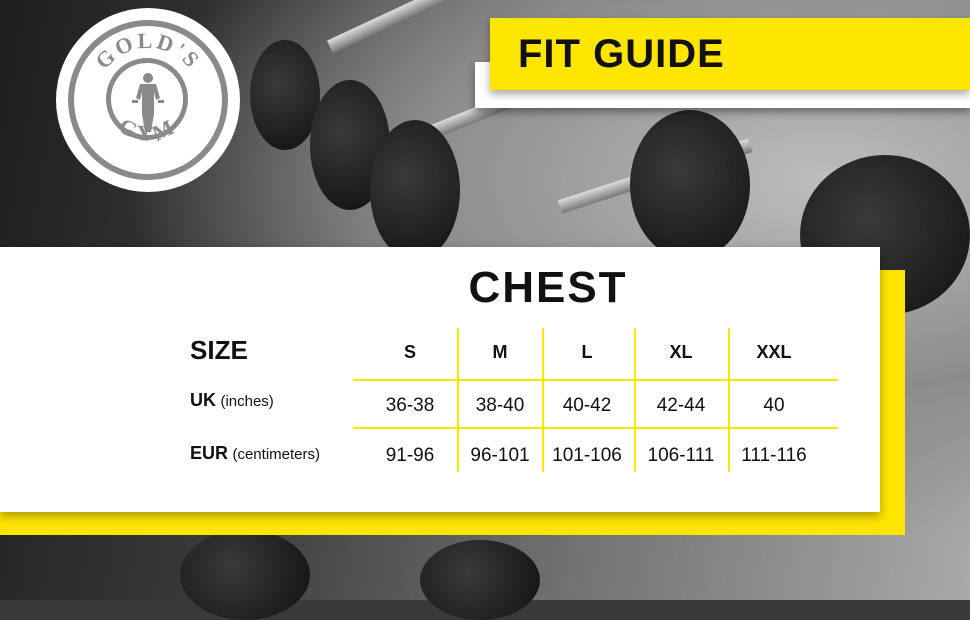  Describe the element at coordinates (410, 352) in the screenshot. I see `size-header-s: S` at that location.